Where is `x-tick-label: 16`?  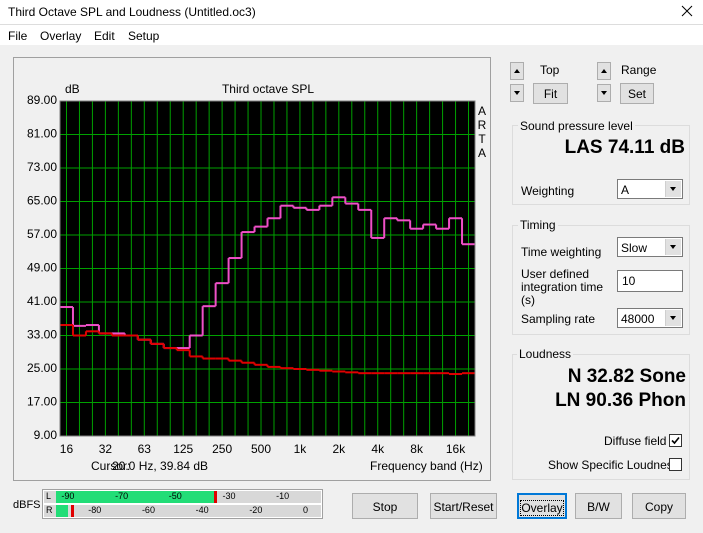 x-tick-label: 16 is located at coordinates (67, 449).